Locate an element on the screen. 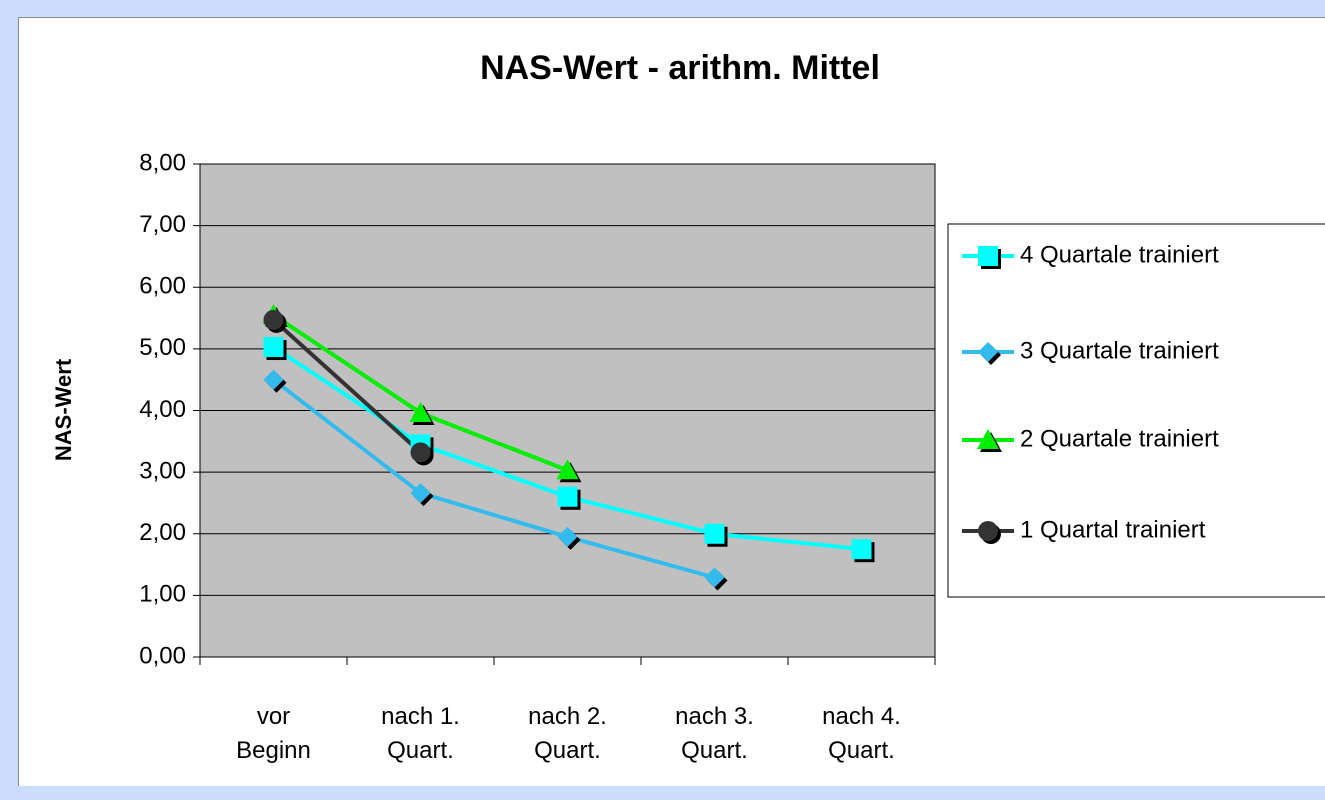 The height and width of the screenshot is (800, 1325). y-tick-label: 6,00 is located at coordinates (162, 286).